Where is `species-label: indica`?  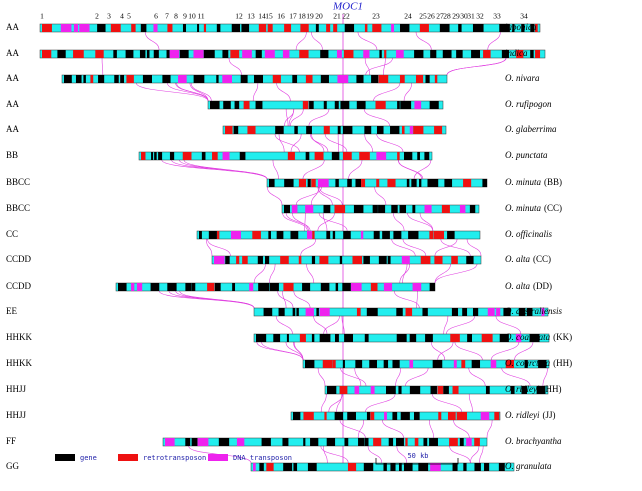 species-label: indica is located at coordinates (516, 53).